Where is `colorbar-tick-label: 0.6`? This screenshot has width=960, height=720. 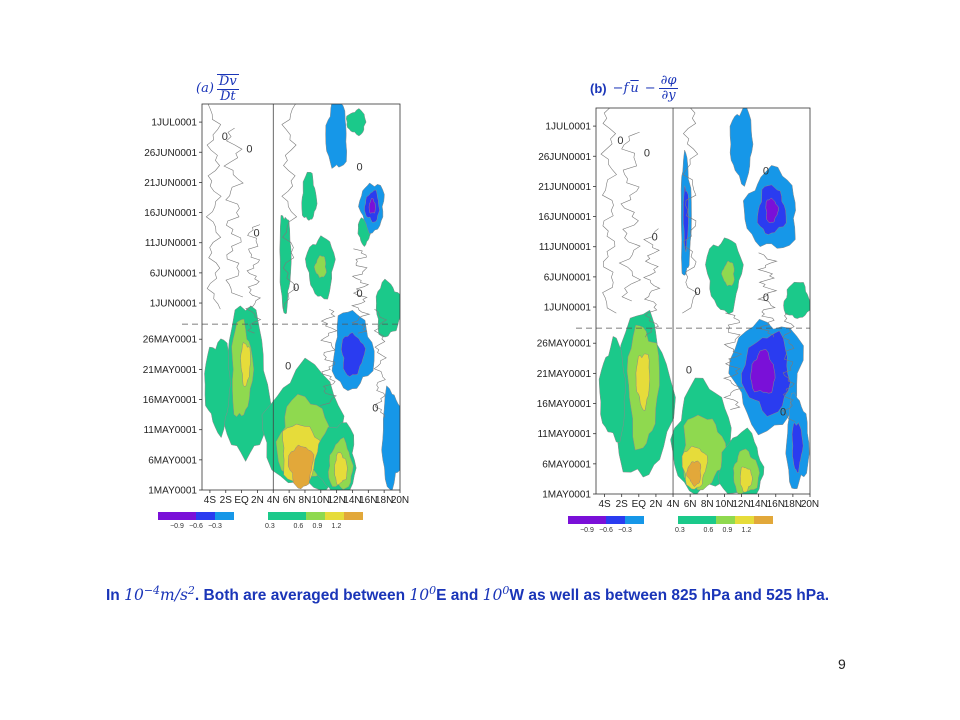 colorbar-tick-label: 0.6 is located at coordinates (709, 530).